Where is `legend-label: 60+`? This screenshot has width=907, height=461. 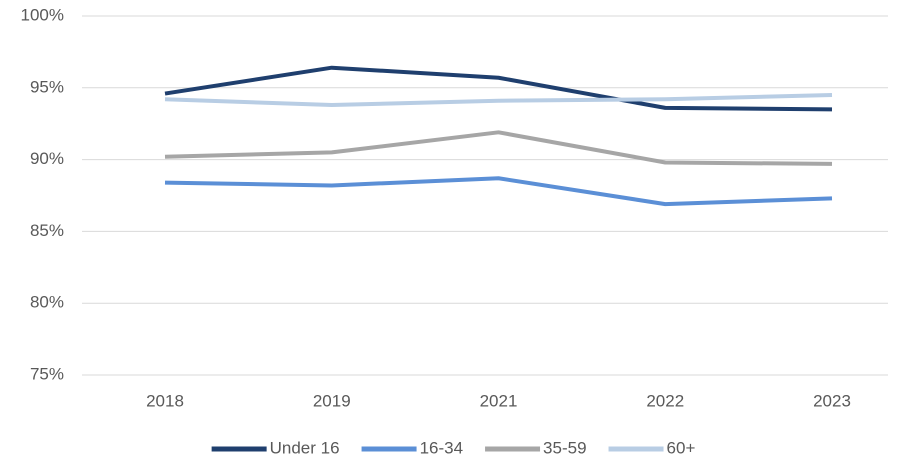
legend-label: 60+ is located at coordinates (681, 447).